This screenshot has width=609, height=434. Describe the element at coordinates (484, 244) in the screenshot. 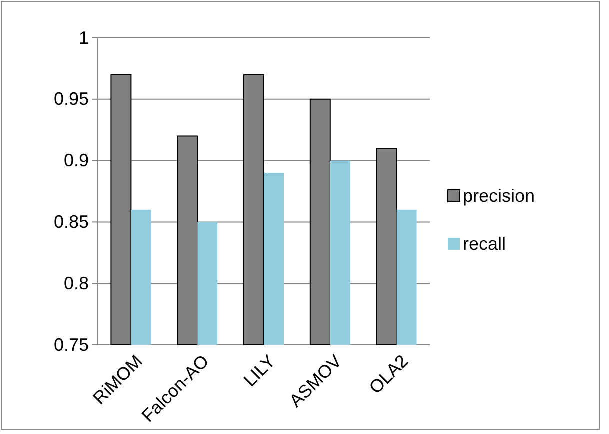

I see `legend-label: recall` at that location.